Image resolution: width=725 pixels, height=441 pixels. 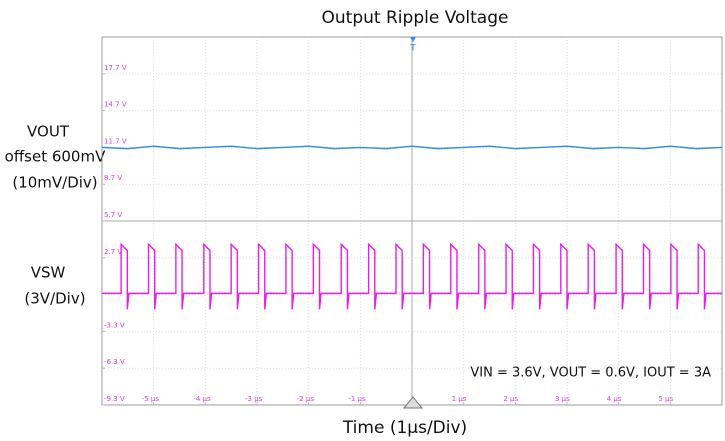 I want to click on trigger-marker, so click(x=413, y=39).